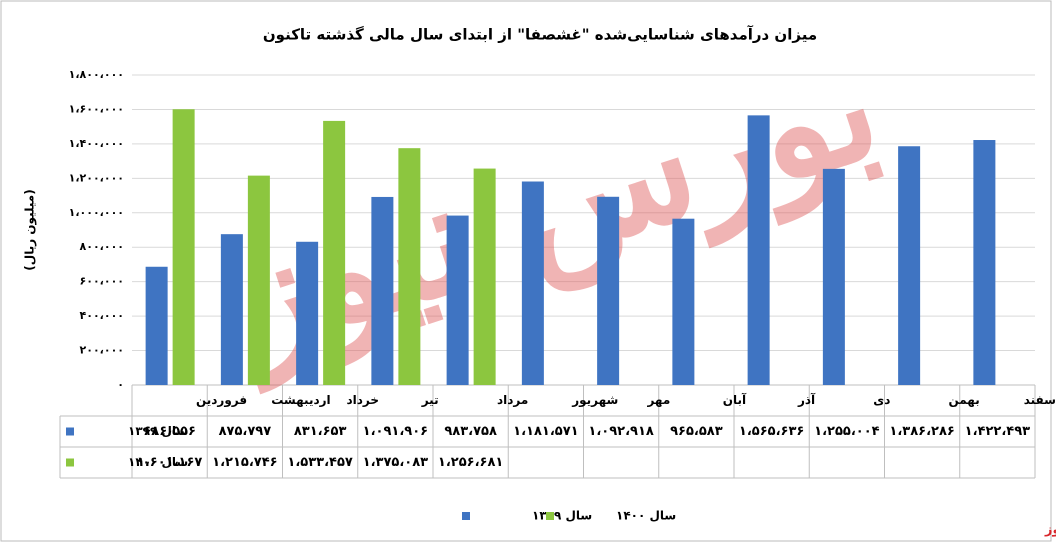  Describe the element at coordinates (658, 400) in the screenshot. I see `x-tick-label: مهر` at that location.